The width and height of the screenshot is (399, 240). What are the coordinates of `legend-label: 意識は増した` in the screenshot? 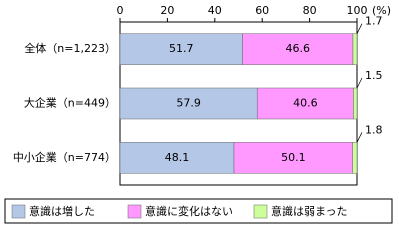 It's located at (62, 211).